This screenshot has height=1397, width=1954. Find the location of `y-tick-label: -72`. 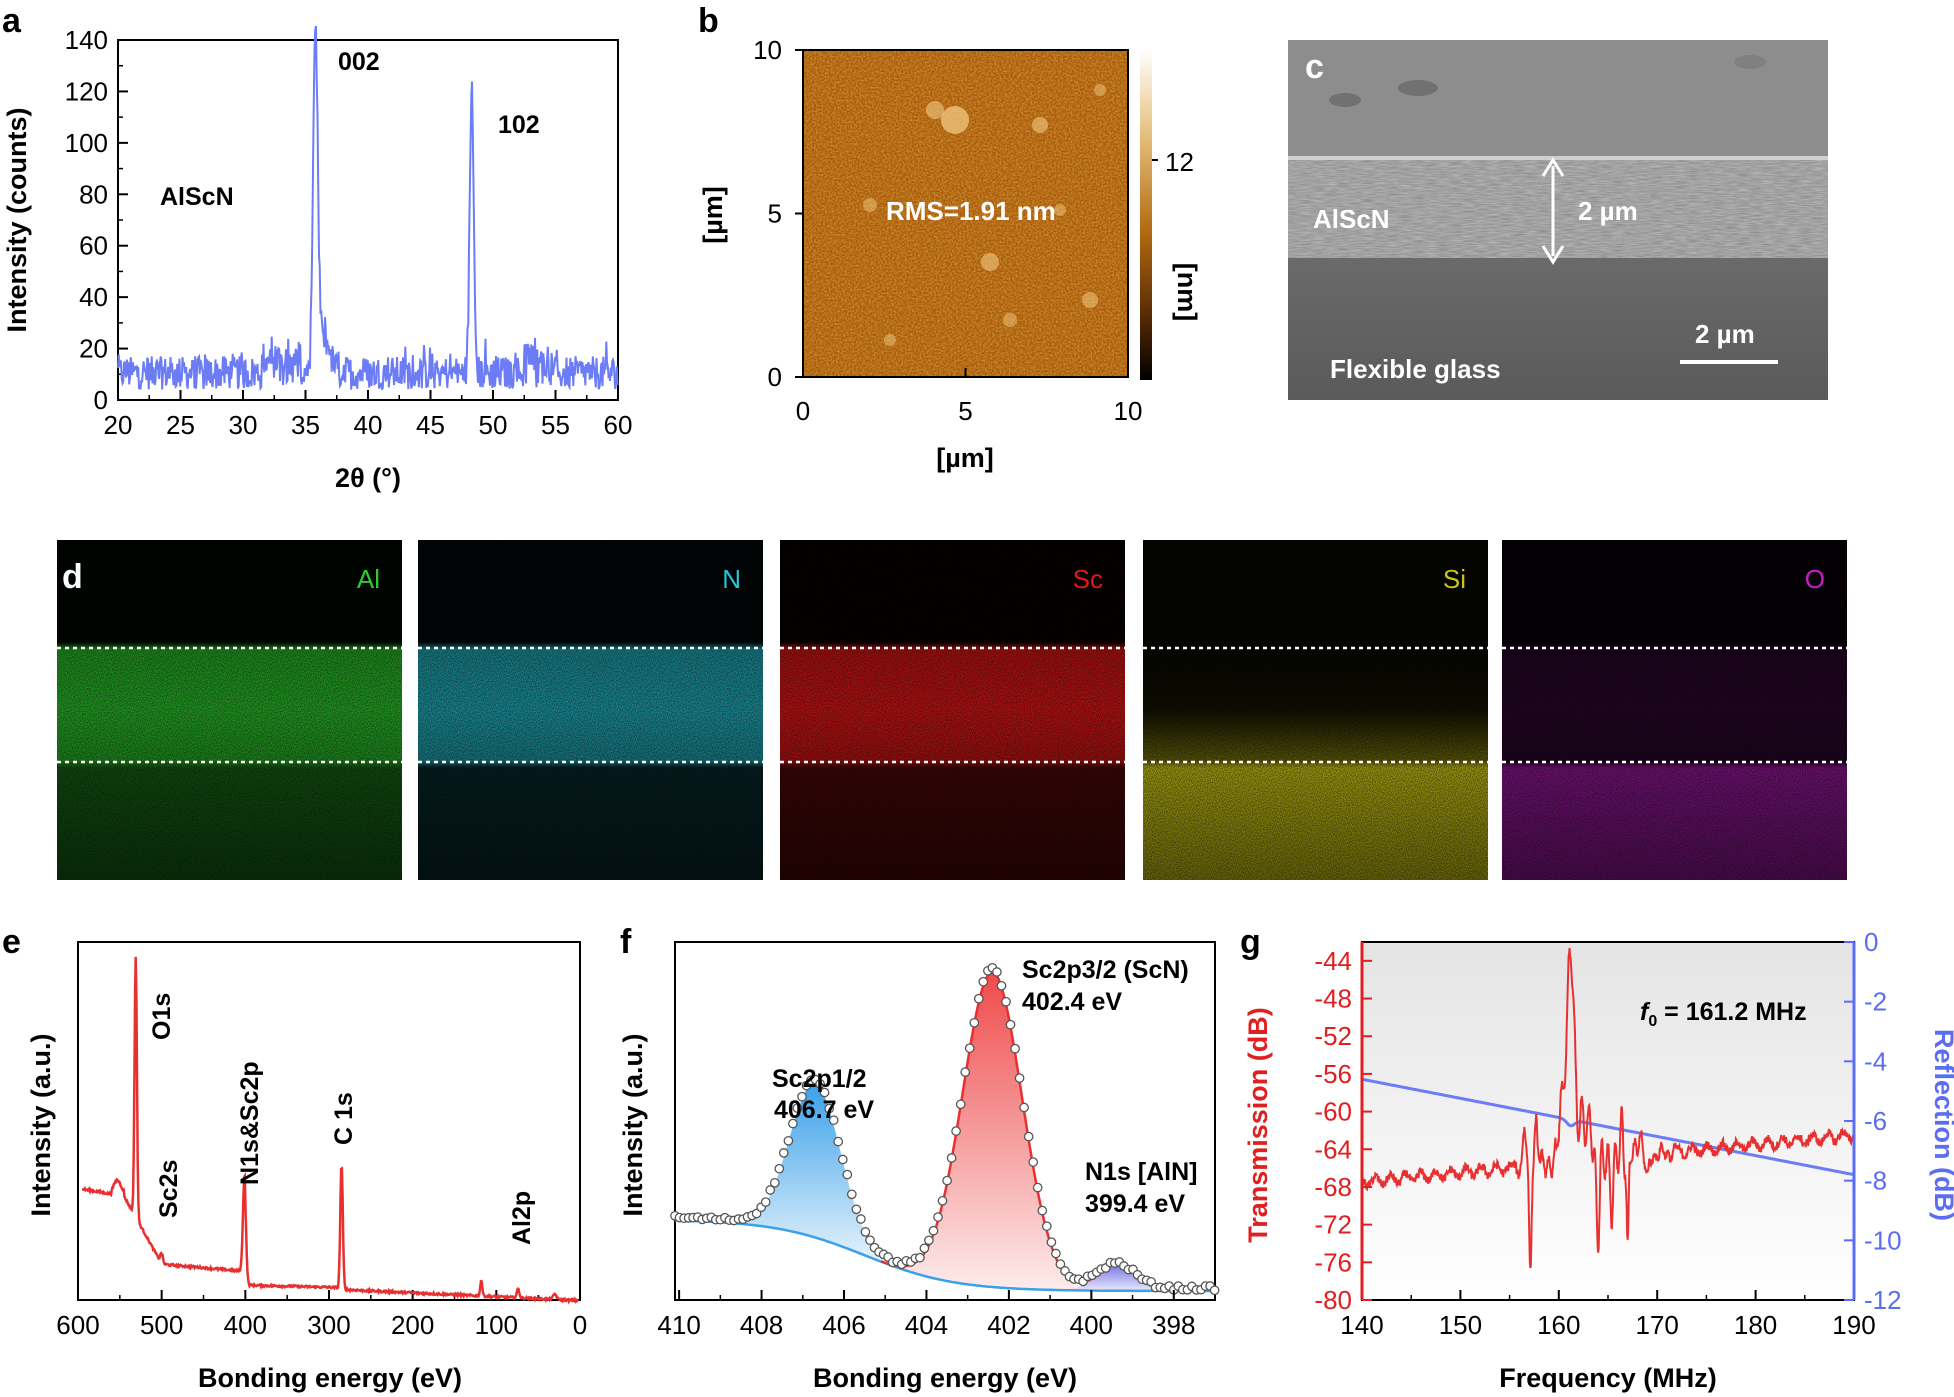

y-tick-label: -72 is located at coordinates (1333, 1225).